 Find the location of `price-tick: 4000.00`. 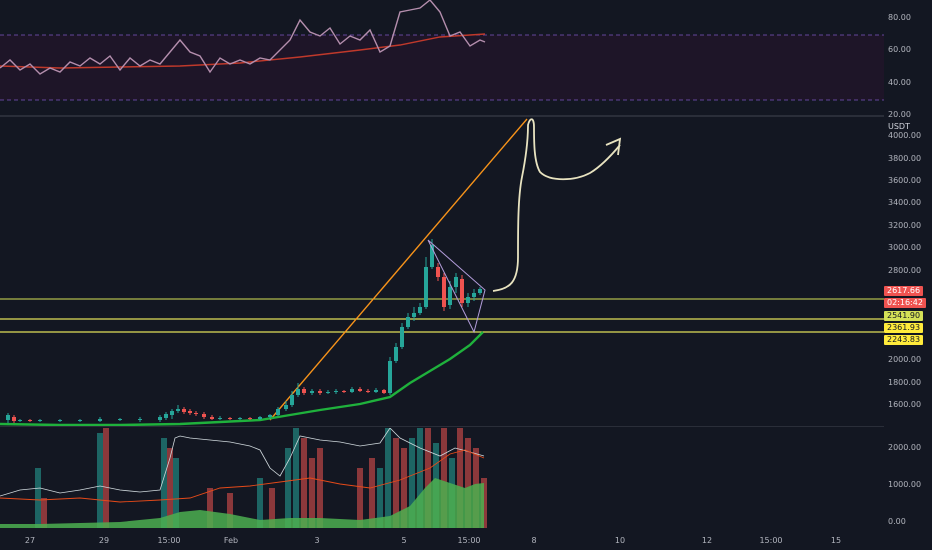

price-tick: 4000.00 is located at coordinates (905, 135).